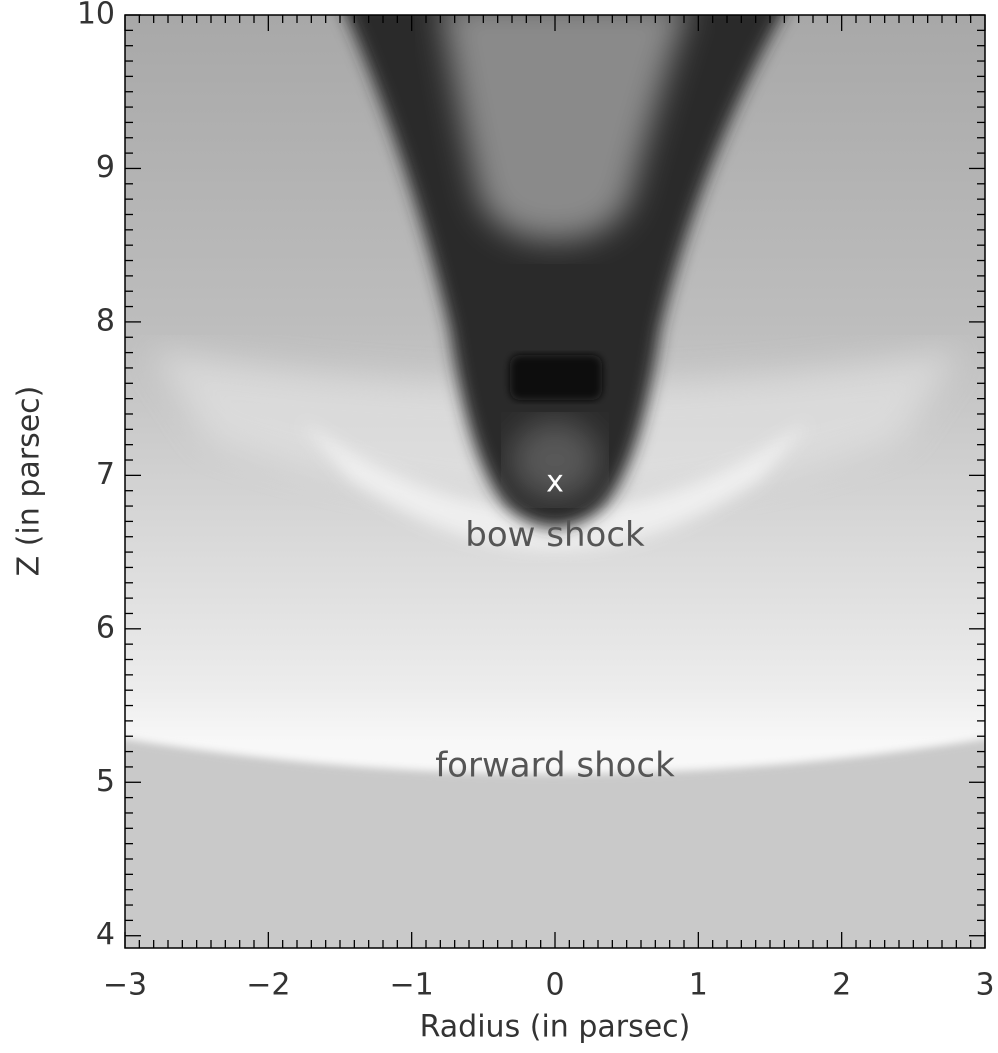  I want to click on x-tick-label: 2, so click(841, 985).